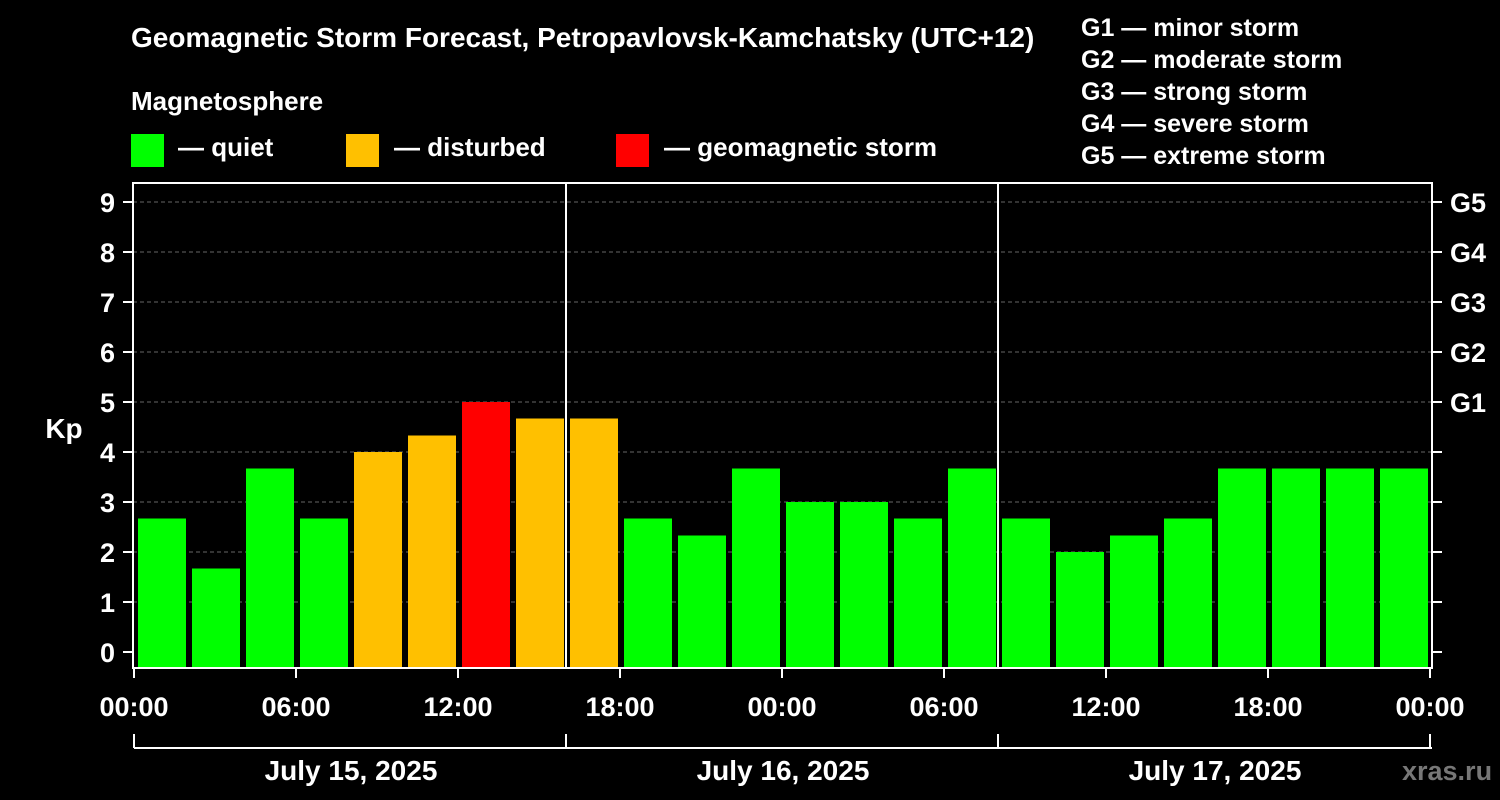 The height and width of the screenshot is (800, 1500). Describe the element at coordinates (781, 707) in the screenshot. I see `x-tick-label-4: 00:00` at that location.